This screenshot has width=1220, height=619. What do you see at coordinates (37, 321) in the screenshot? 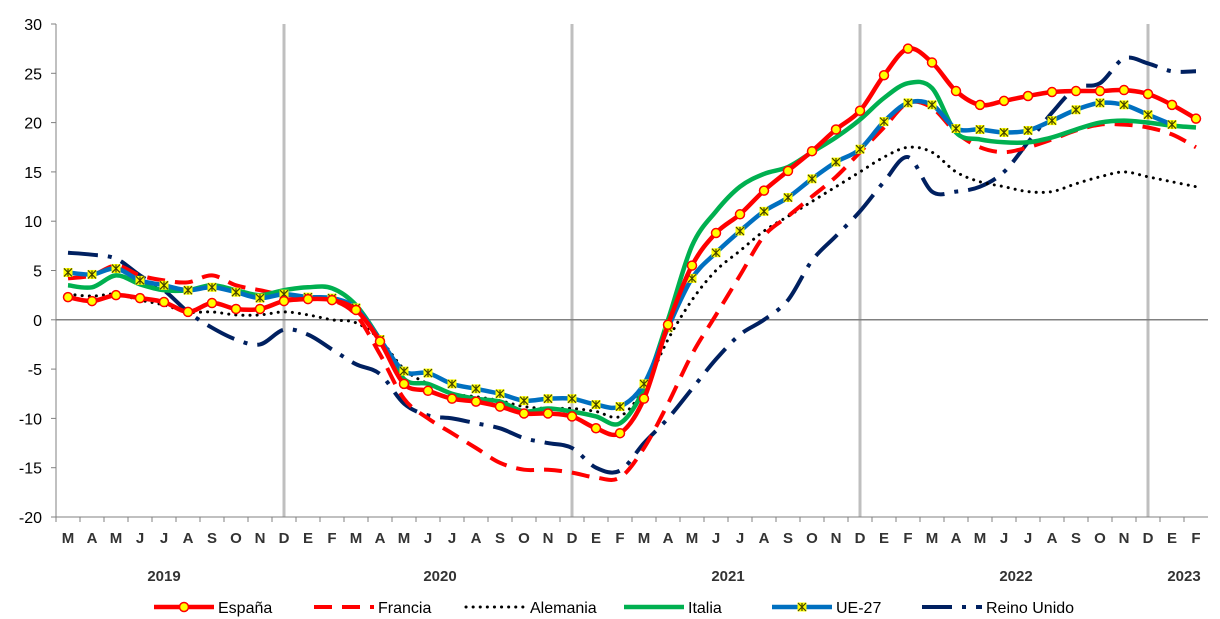
I see `y-tick-label: 0` at bounding box center [37, 321].